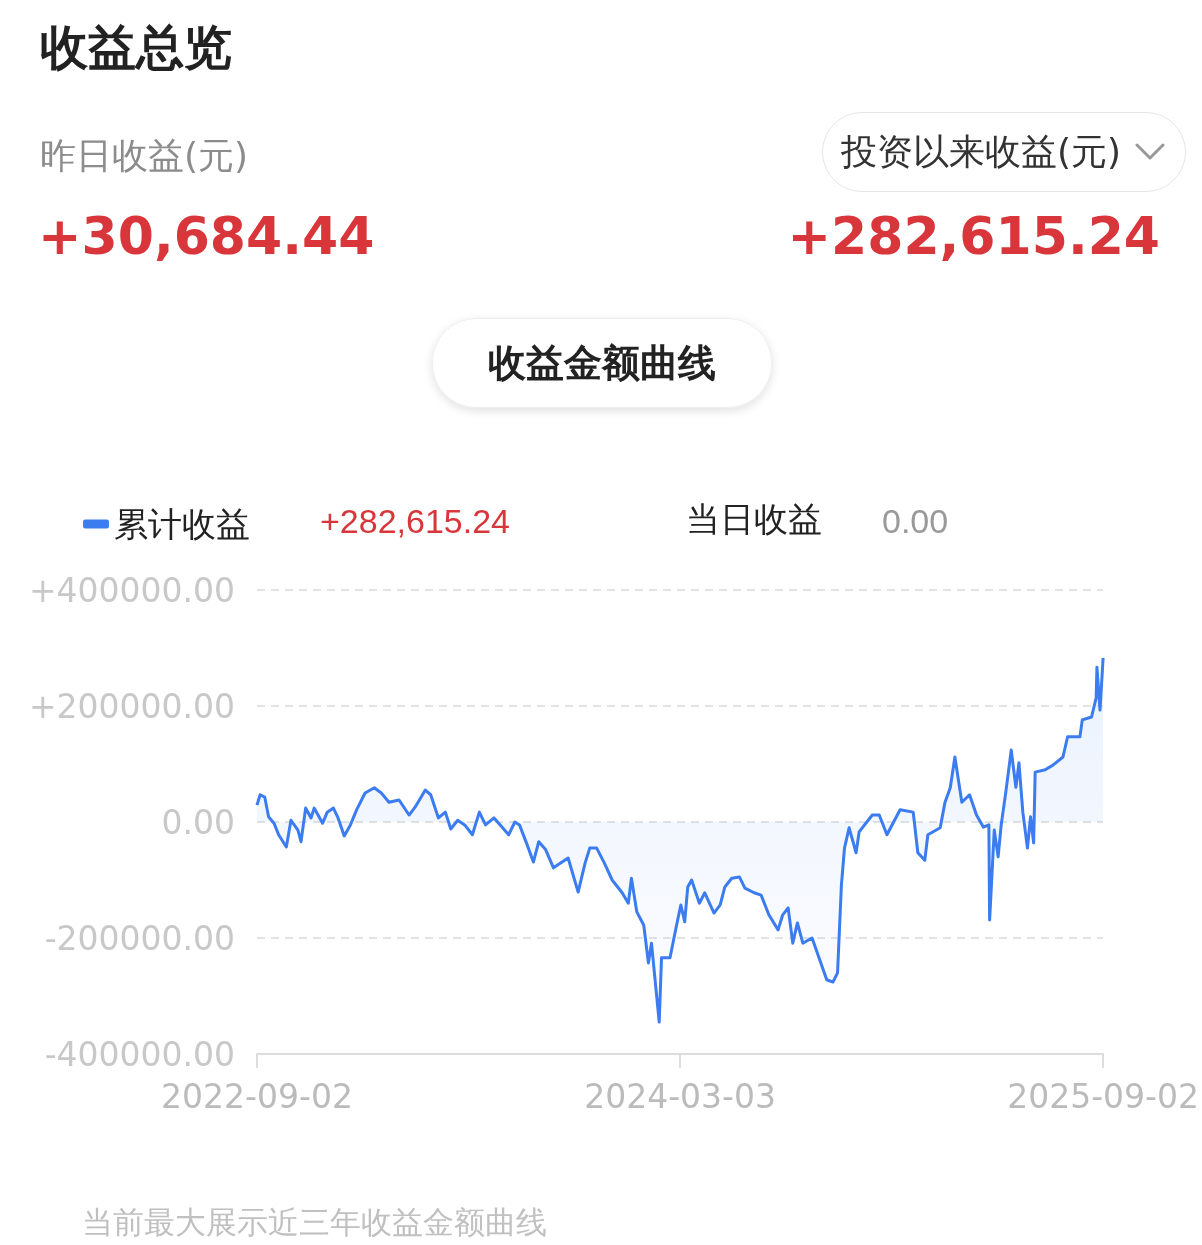  What do you see at coordinates (136, 47) in the screenshot?
I see `chart-title: 收益总览` at bounding box center [136, 47].